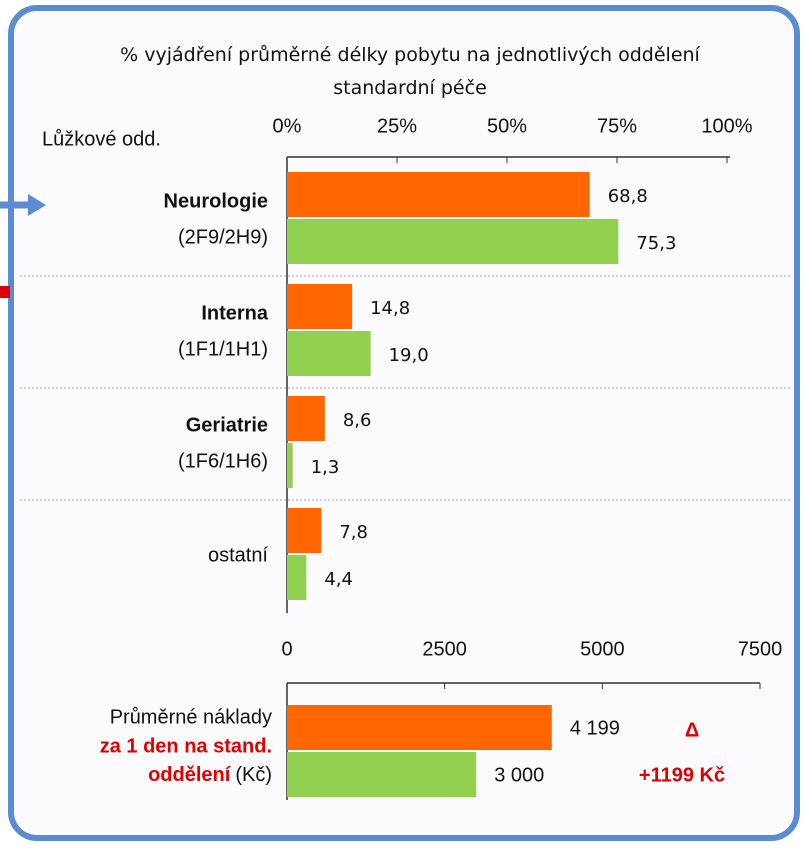  What do you see at coordinates (444, 649) in the screenshot?
I see `x-tick-label: 2500` at bounding box center [444, 649].